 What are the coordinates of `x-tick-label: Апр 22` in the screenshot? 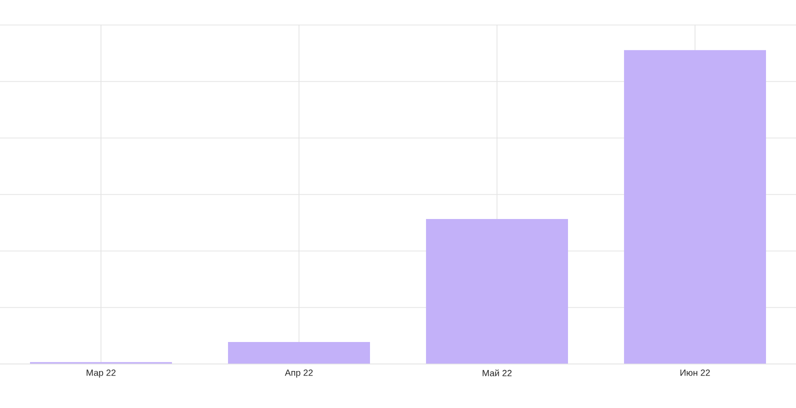 It's located at (298, 374).